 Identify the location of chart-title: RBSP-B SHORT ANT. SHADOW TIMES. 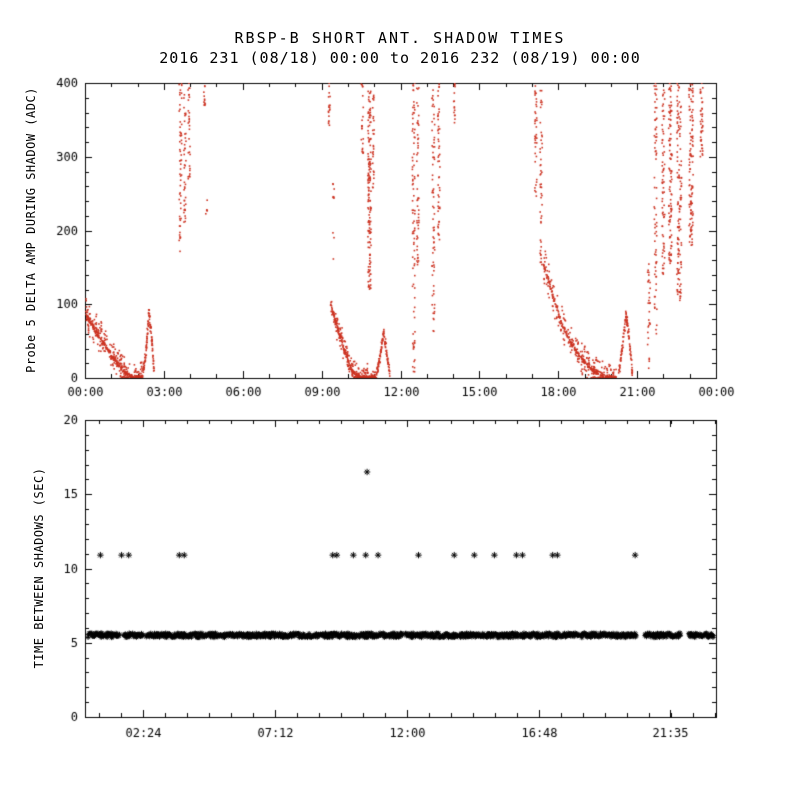
(400, 38).